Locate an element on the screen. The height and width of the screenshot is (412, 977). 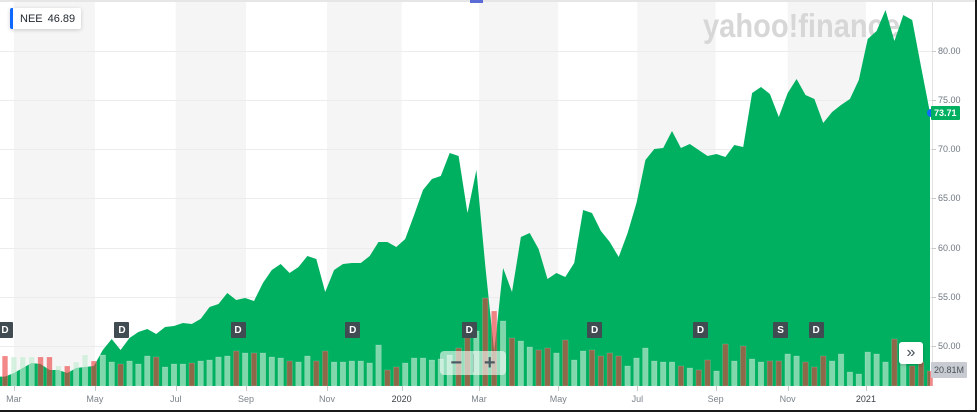
y-axis-label: 65.00 is located at coordinates (949, 198).